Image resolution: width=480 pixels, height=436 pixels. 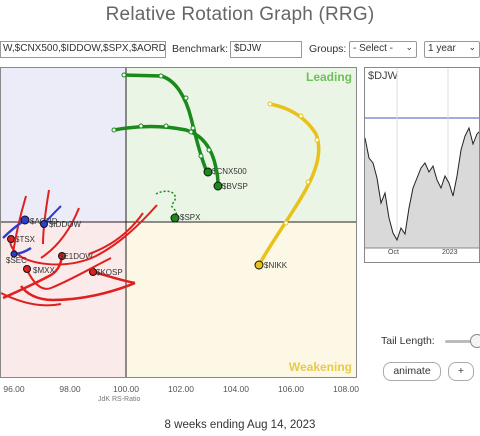 What do you see at coordinates (461, 371) in the screenshot?
I see `plus-button: +` at bounding box center [461, 371].